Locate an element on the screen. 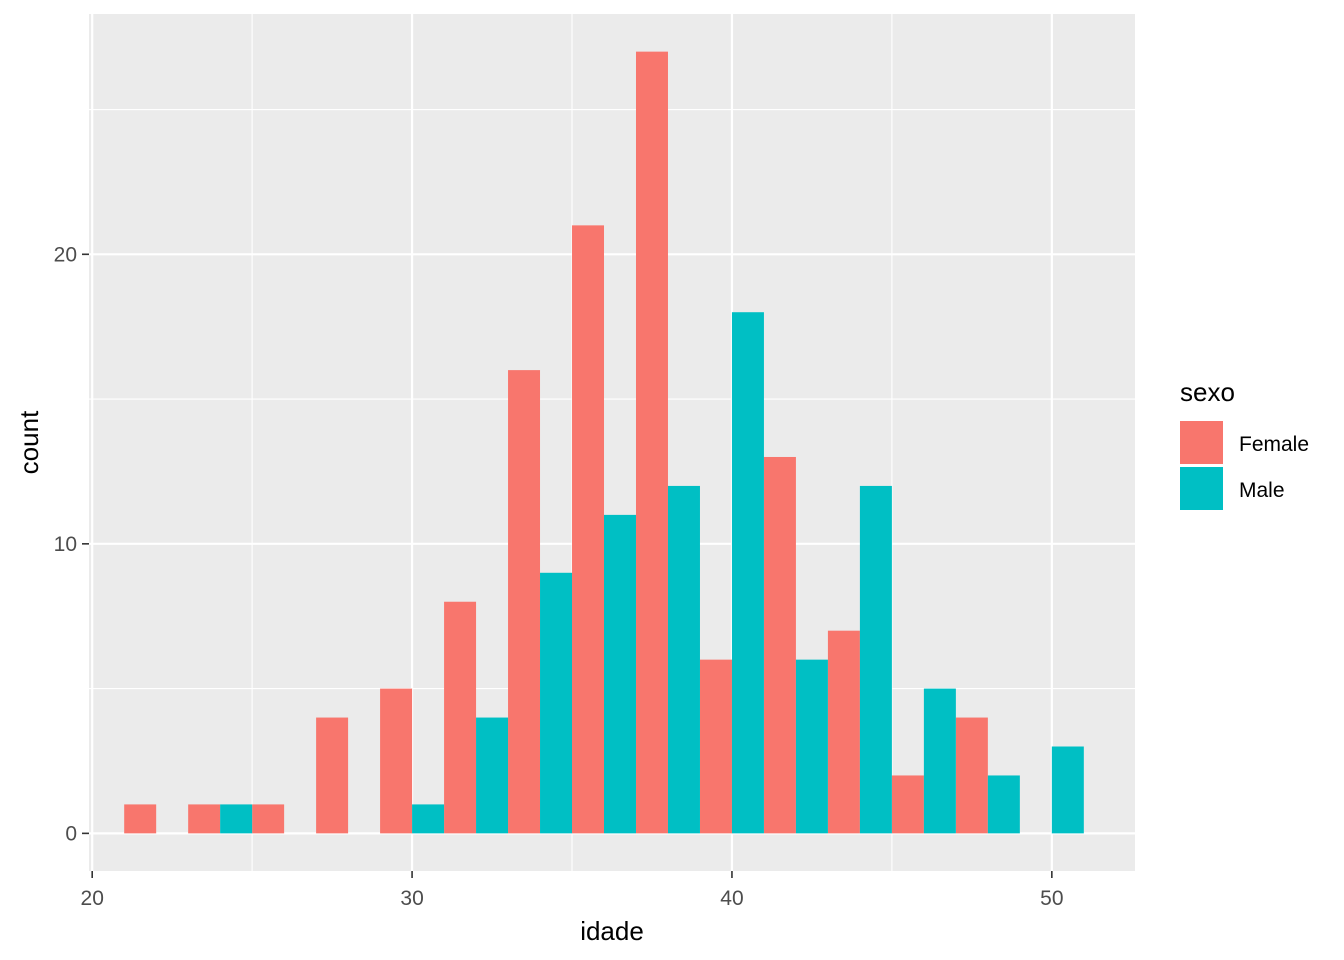 This screenshot has height=960, width=1344. y-tick-label: 20 is located at coordinates (65, 254).